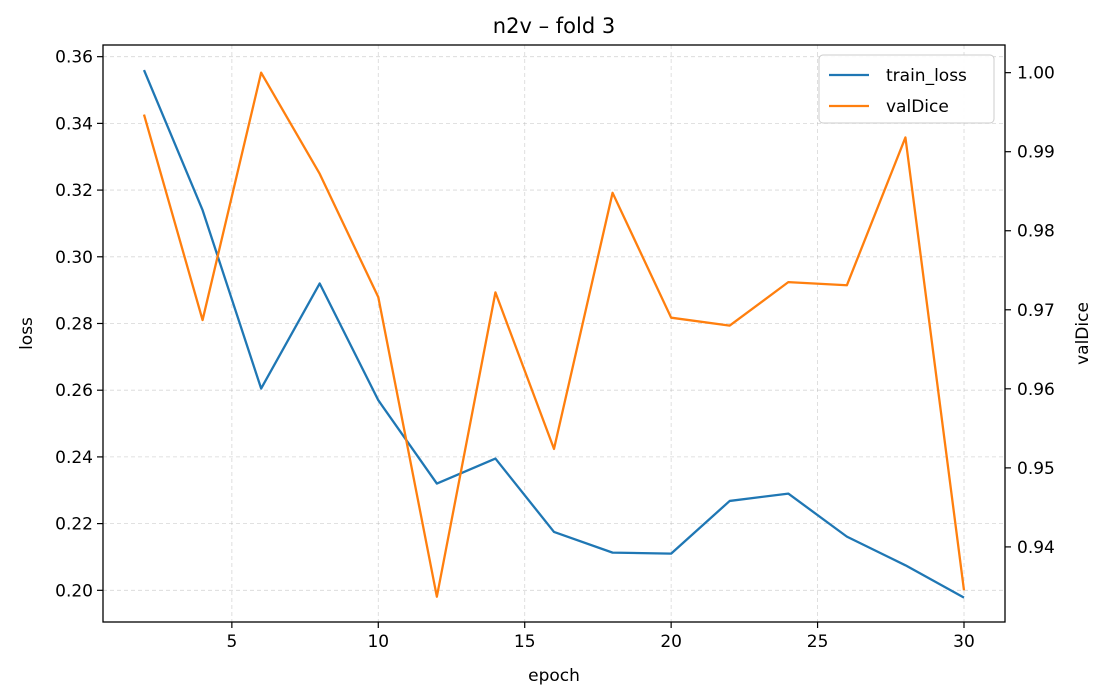 The height and width of the screenshot is (700, 1108). I want to click on x-axis-label: epoch, so click(554, 676).